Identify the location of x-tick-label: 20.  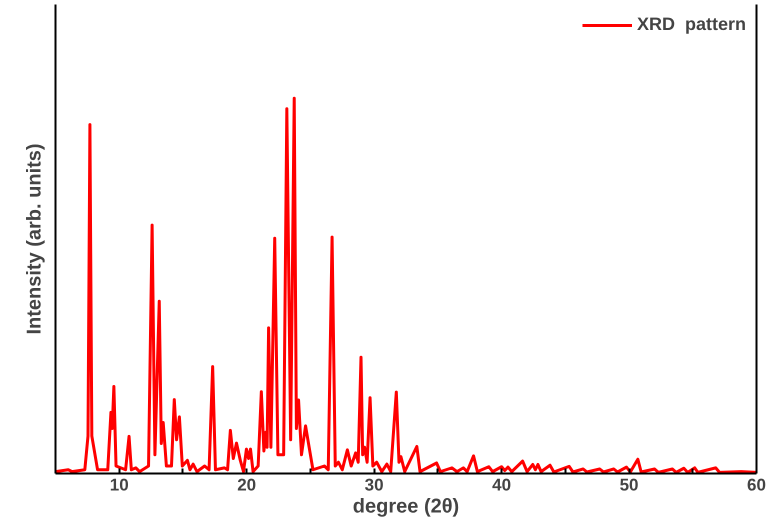
(246, 485).